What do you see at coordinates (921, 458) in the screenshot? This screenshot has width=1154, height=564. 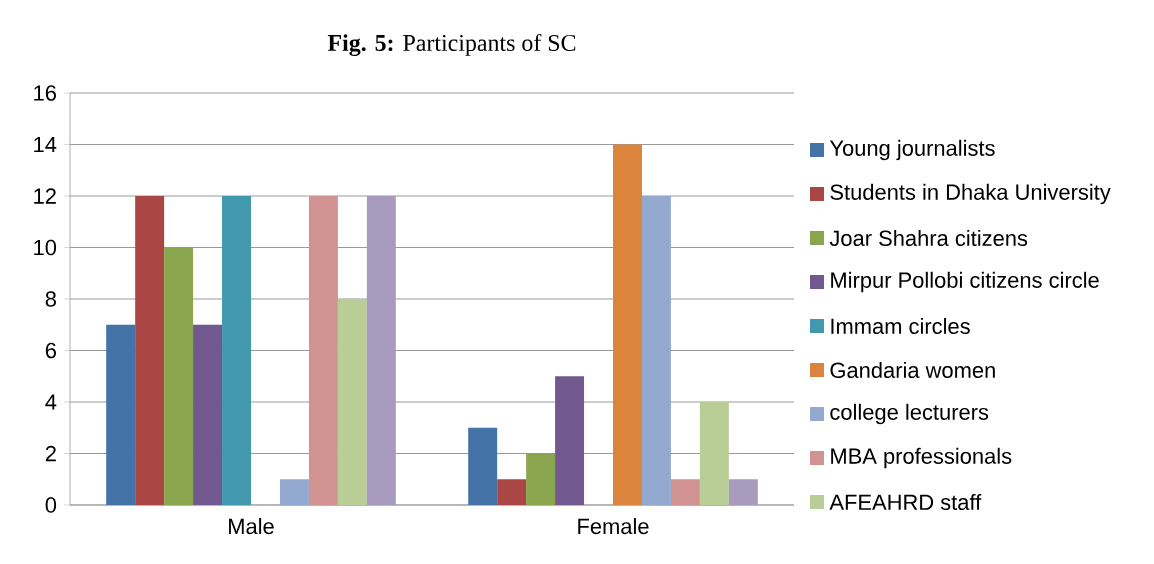 I see `legend-label: MBA professionals` at bounding box center [921, 458].